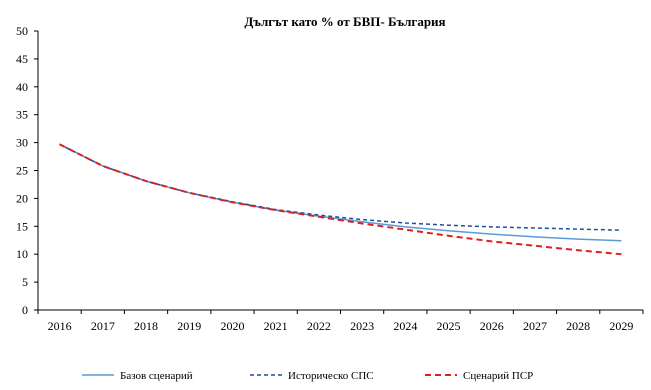  I want to click on x-tick-label: 2018, so click(146, 326).